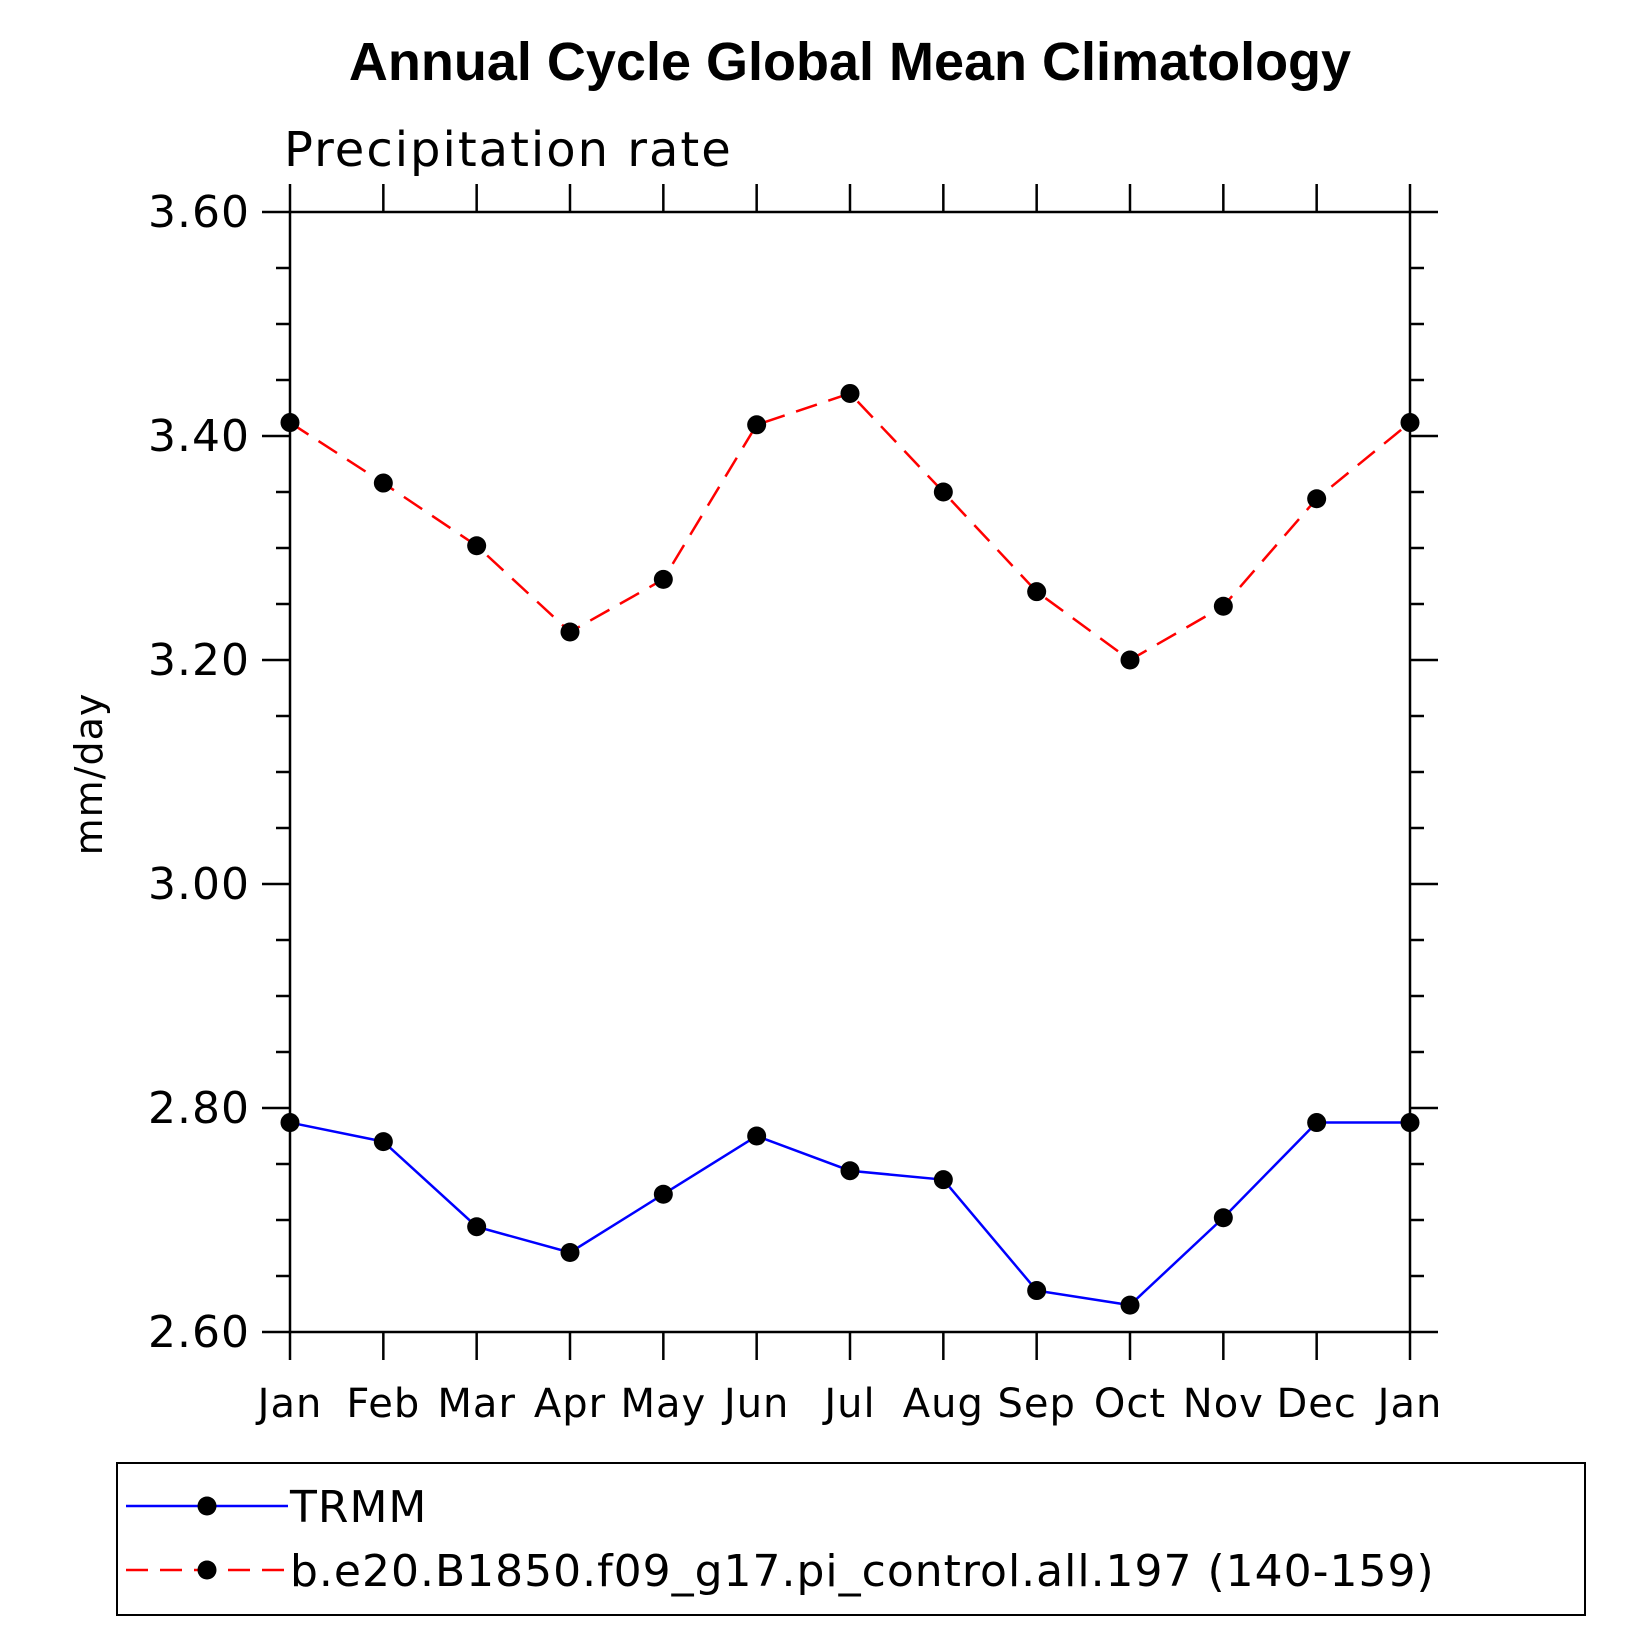 This screenshot has height=1635, width=1635. What do you see at coordinates (358, 1507) in the screenshot?
I see `legend-label-0: TRMM` at bounding box center [358, 1507].